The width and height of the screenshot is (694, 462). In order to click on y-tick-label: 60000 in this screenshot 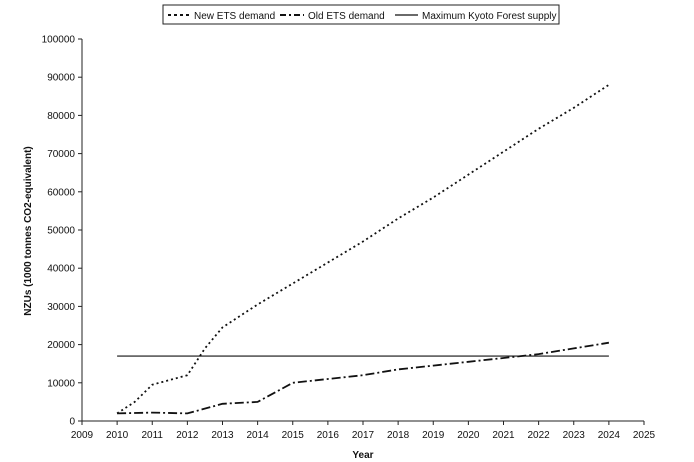, I will do `click(61, 192)`.